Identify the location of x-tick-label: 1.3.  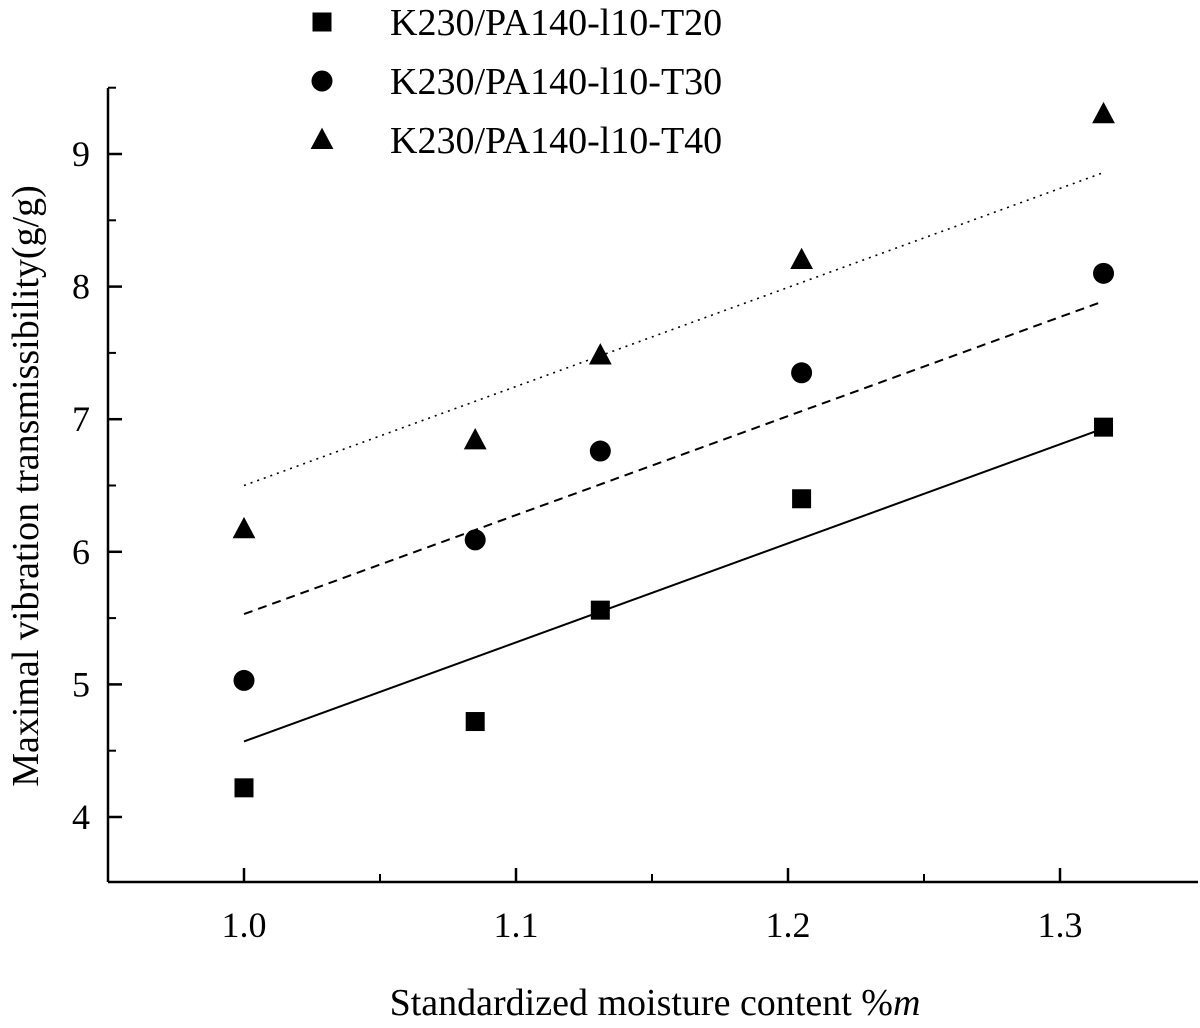
(1060, 925).